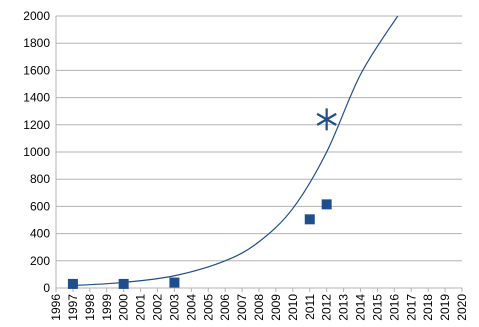 This screenshot has height=327, width=479. I want to click on y-tick-label: 800, so click(40, 179).